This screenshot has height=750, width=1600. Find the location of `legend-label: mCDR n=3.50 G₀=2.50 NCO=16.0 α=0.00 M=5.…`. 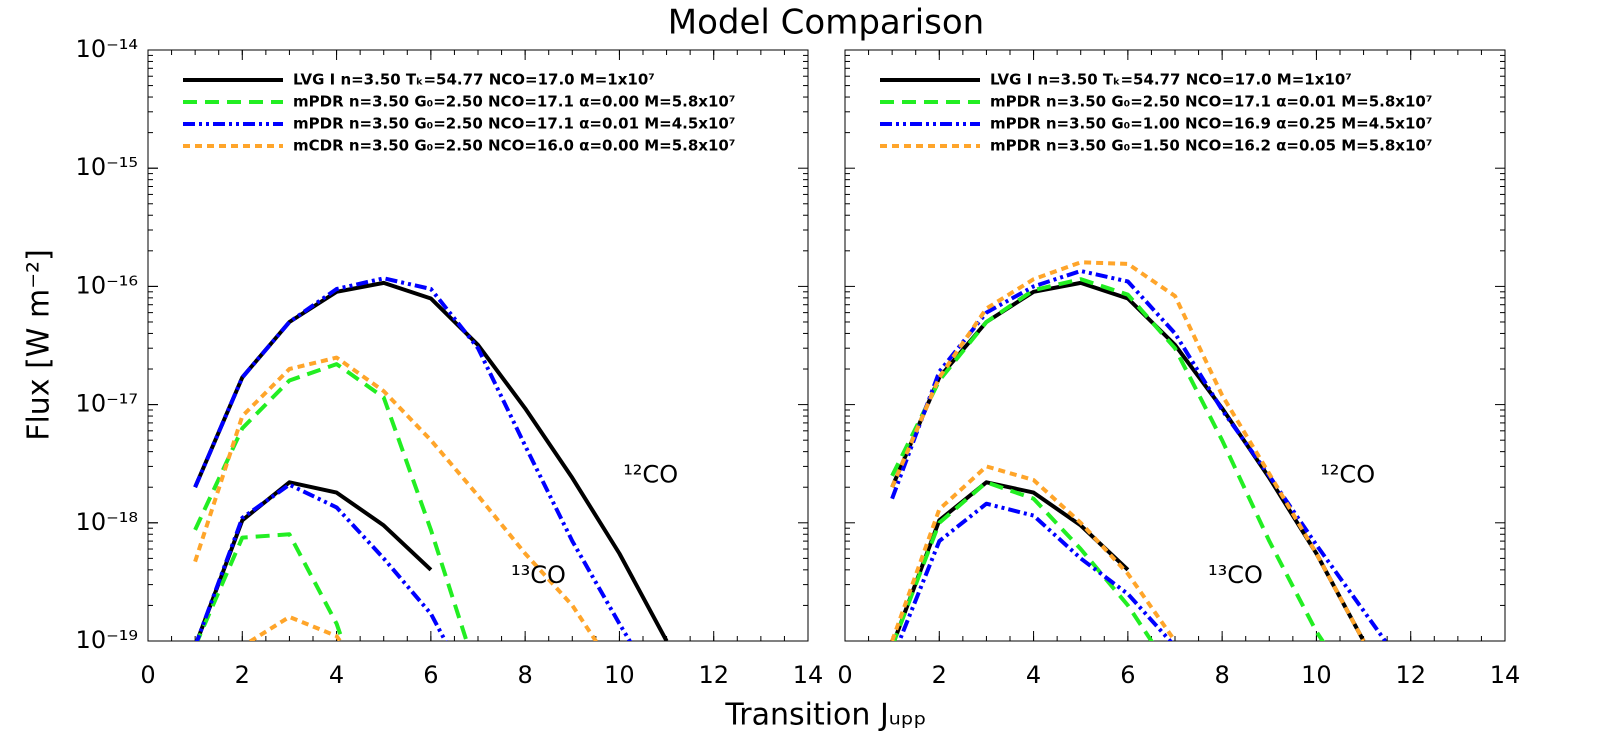

legend-label: mCDR n=3.50 G₀=2.50 NCO=16.0 α=0.00 M=5.… is located at coordinates (514, 146).